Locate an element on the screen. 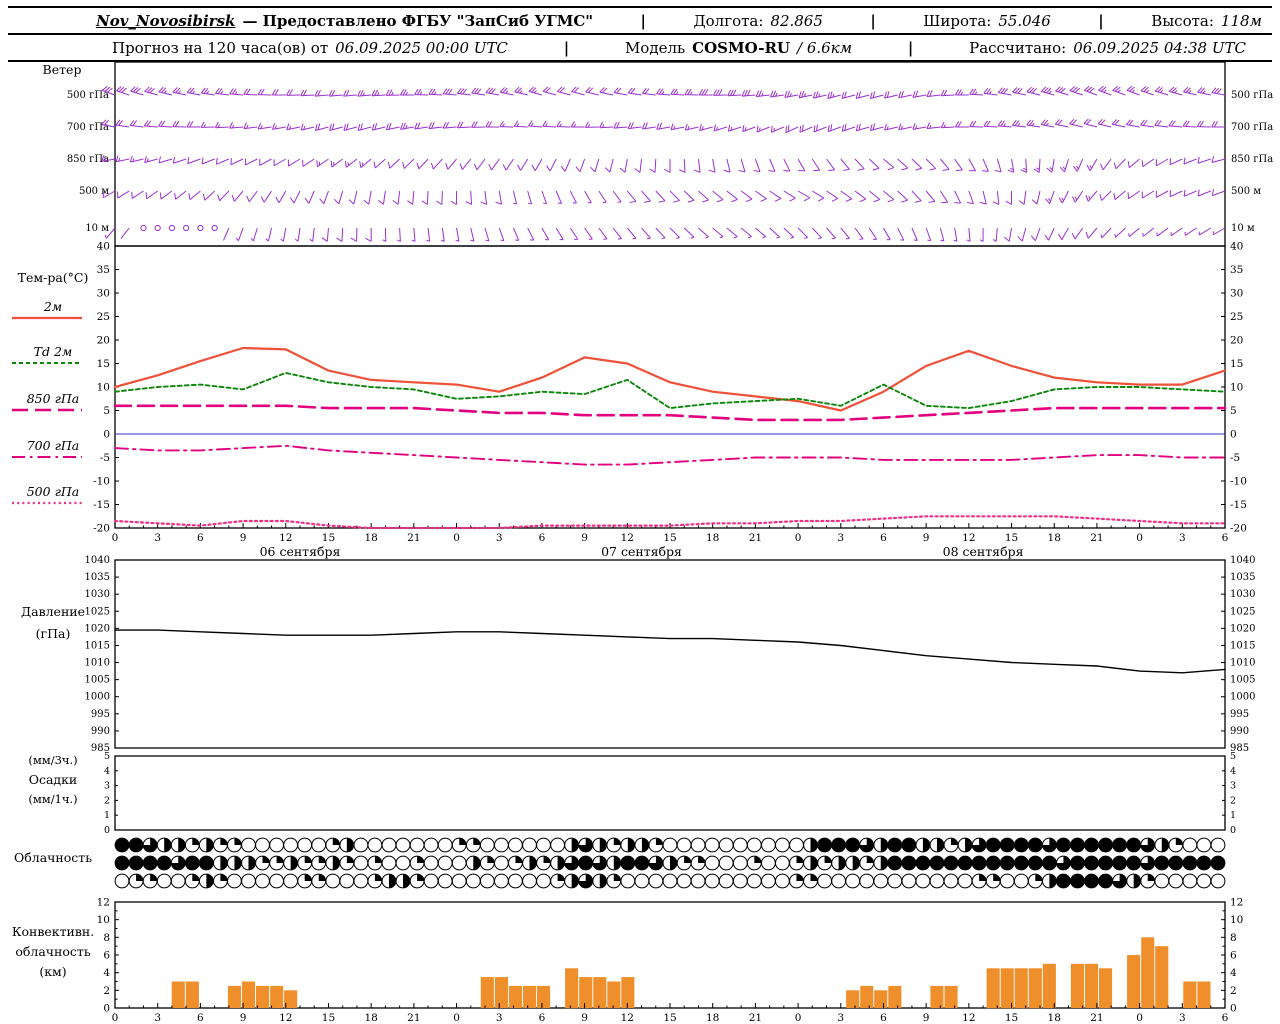  wind-panel-title: Ветер is located at coordinates (62, 69).